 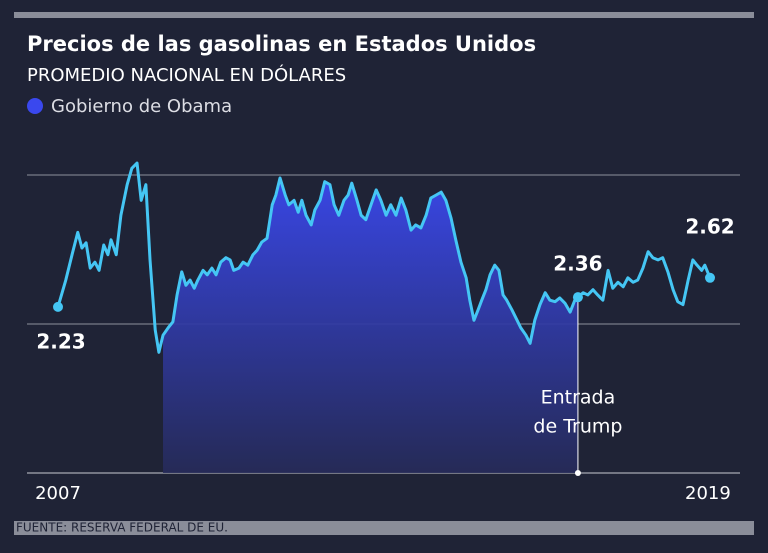 I want to click on x-tick-label: 2007, so click(x=58, y=493).